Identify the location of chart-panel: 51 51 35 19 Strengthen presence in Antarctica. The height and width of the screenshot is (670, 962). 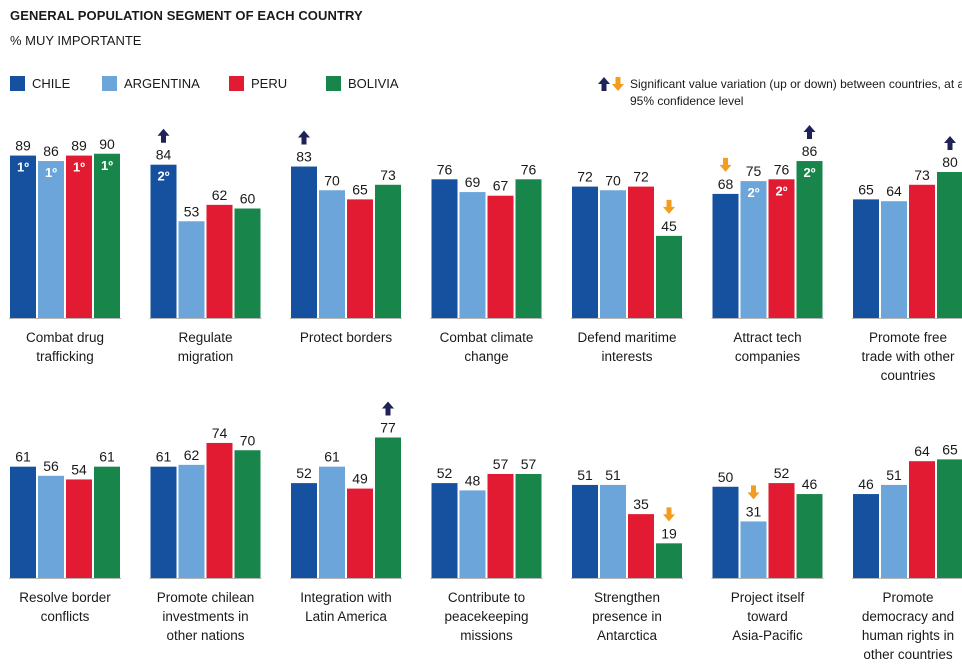
(627, 555).